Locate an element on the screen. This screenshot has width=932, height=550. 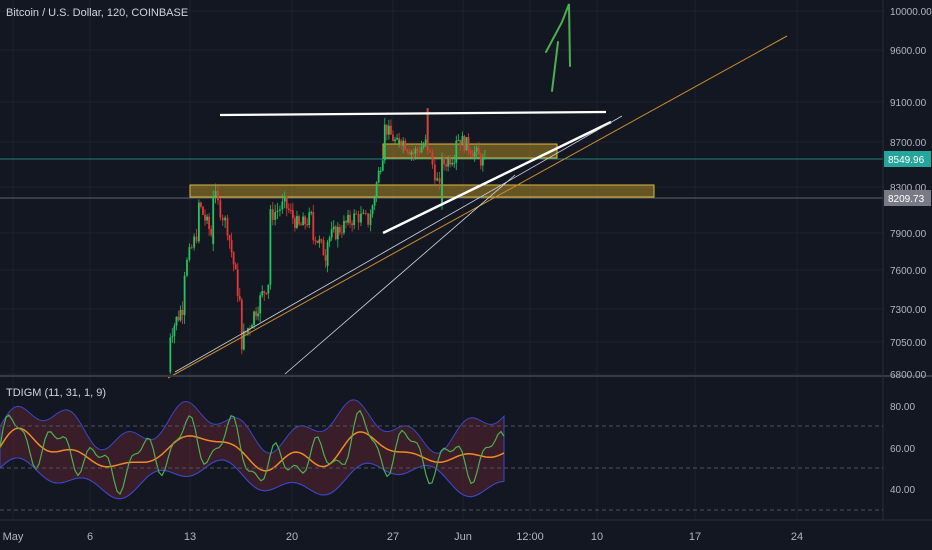
time-tick-label: 13 is located at coordinates (190, 537).